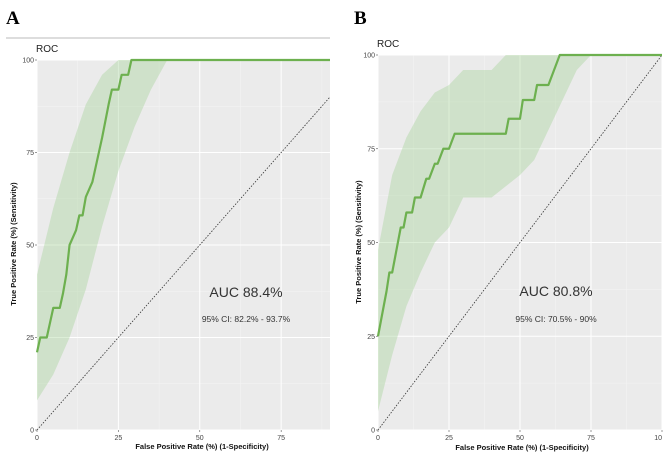  What do you see at coordinates (360, 18) in the screenshot?
I see `panel-letter-b: B` at bounding box center [360, 18].